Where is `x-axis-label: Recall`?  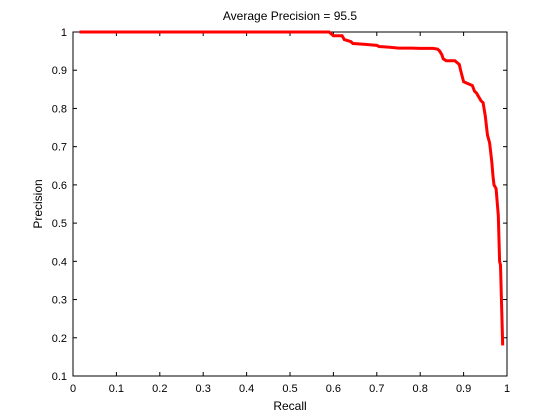 x-axis-label: Recall is located at coordinates (289, 406).